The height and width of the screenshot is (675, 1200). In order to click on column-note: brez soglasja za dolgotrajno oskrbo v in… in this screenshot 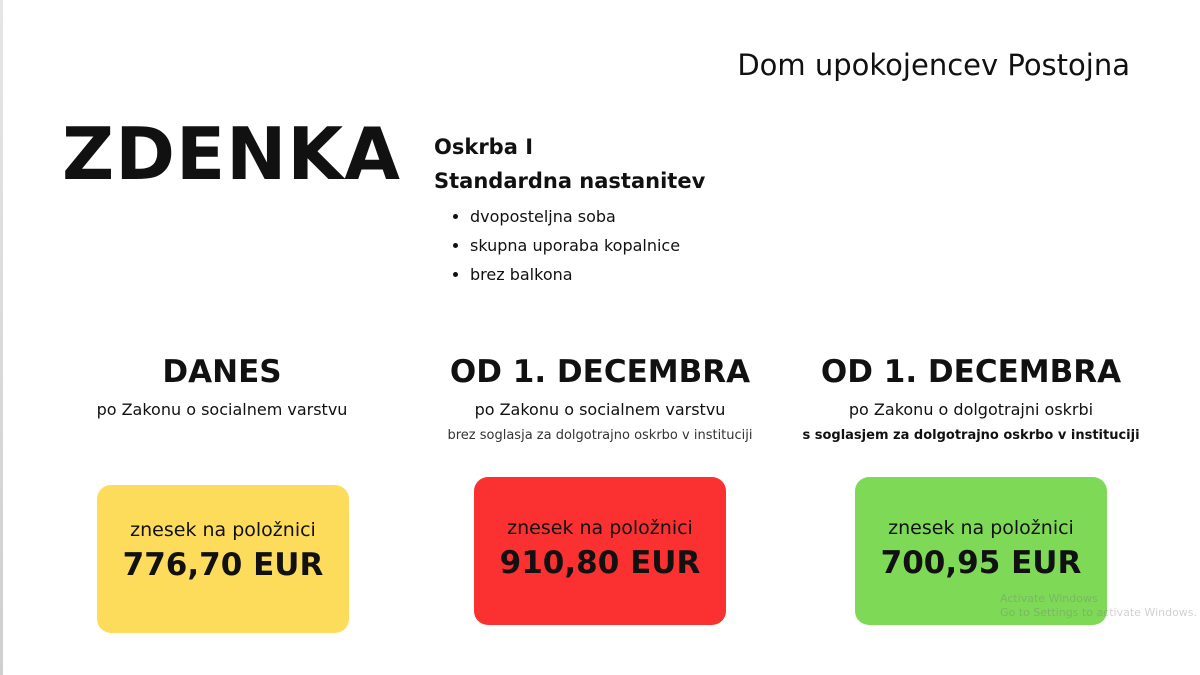, I will do `click(600, 435)`.